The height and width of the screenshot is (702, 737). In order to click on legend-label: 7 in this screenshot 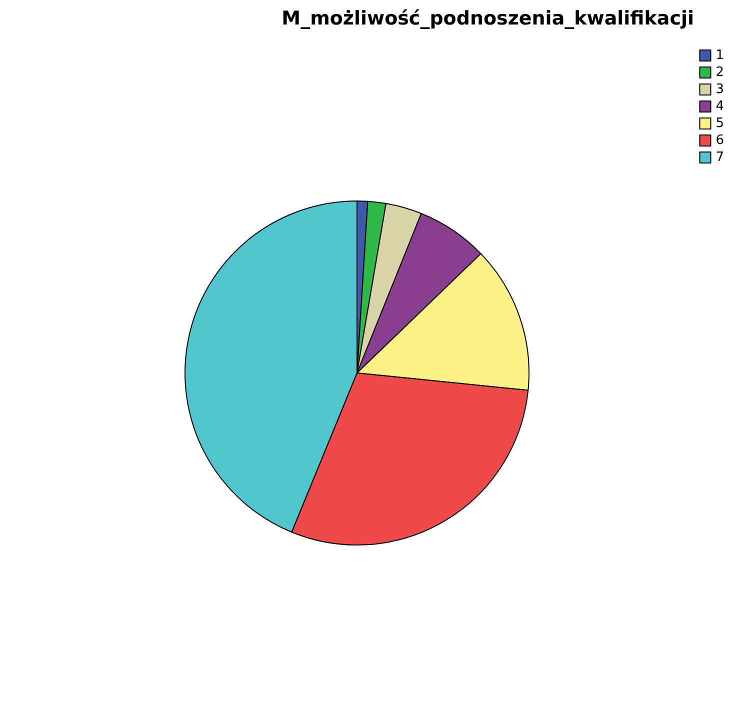, I will do `click(720, 157)`.